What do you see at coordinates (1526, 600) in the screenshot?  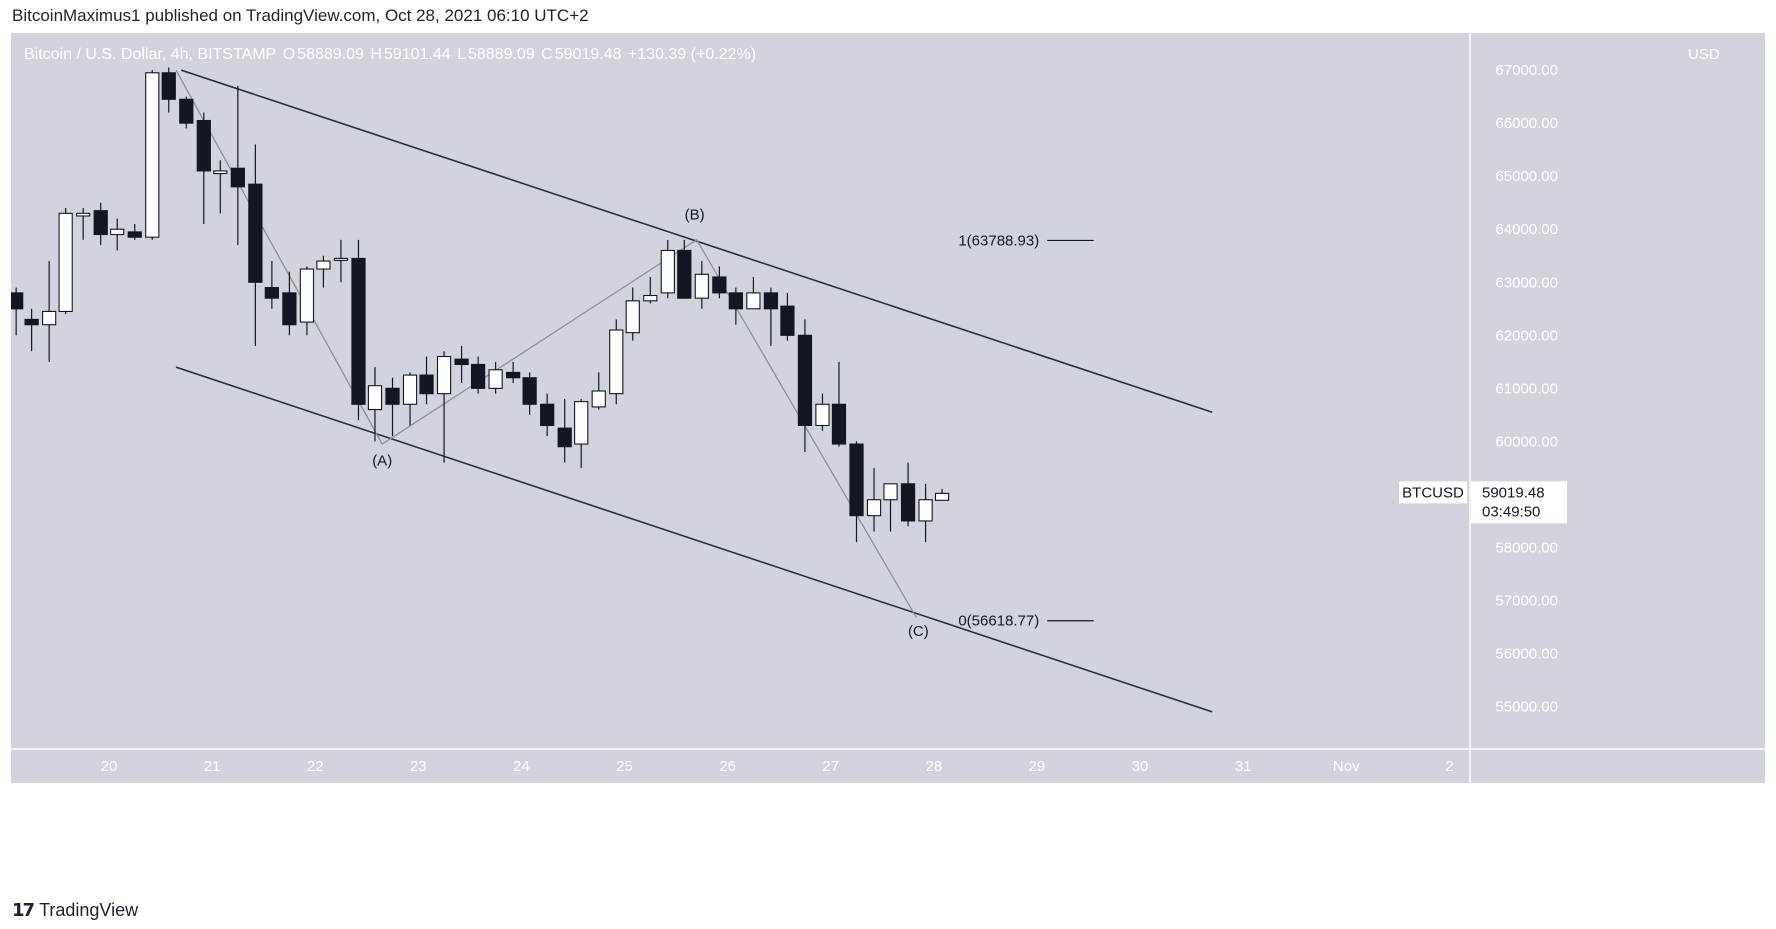 I see `y-tick-label: 57000.00` at bounding box center [1526, 600].